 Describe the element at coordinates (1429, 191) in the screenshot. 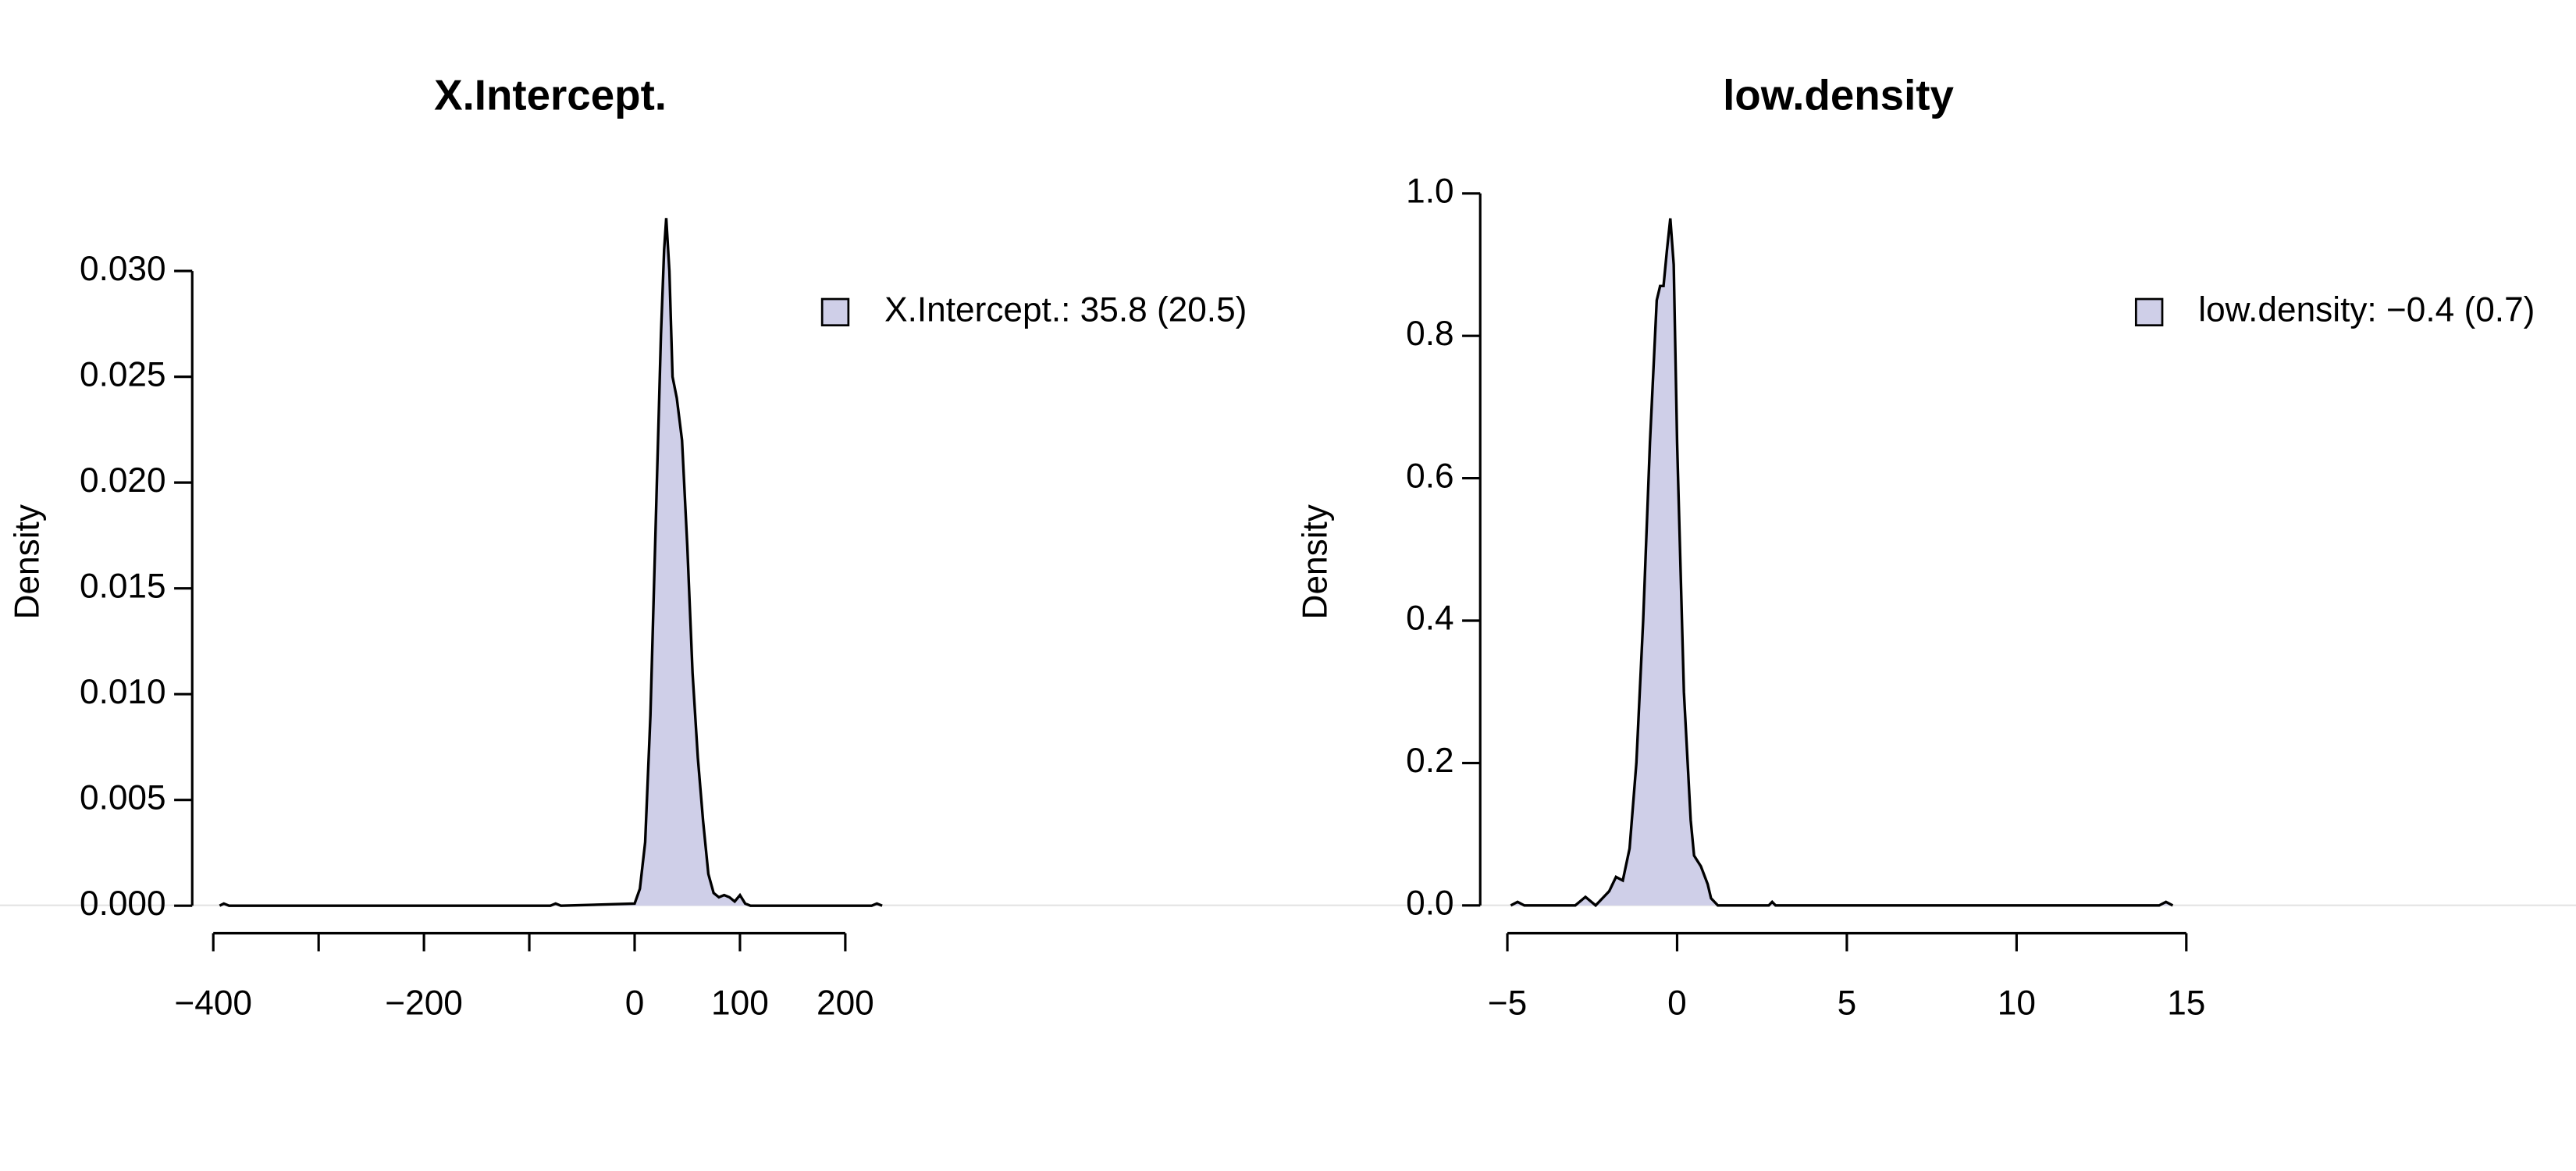

I see `y-tick-label: 1.0` at that location.